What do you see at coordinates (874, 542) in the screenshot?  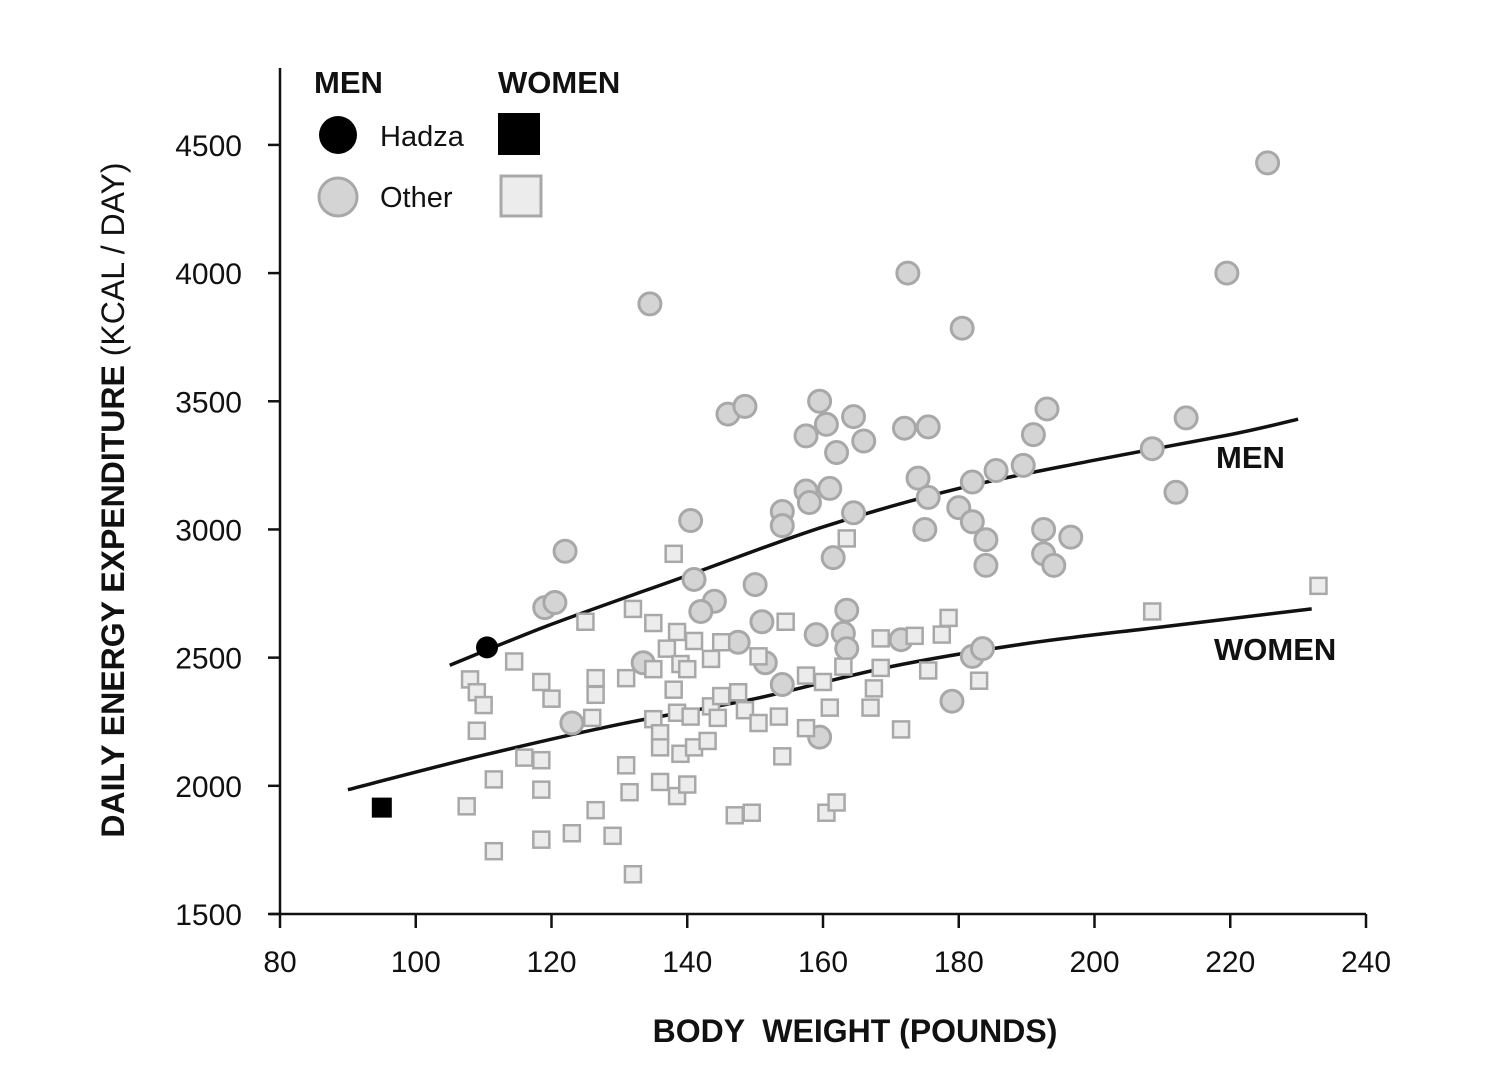 I see `men-fit-curve` at bounding box center [874, 542].